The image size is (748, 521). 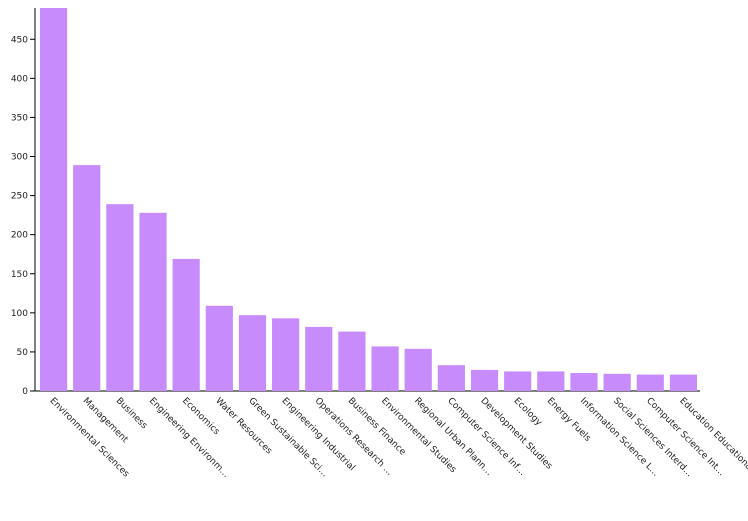 I want to click on y-tick-label: 300, so click(x=19, y=158).